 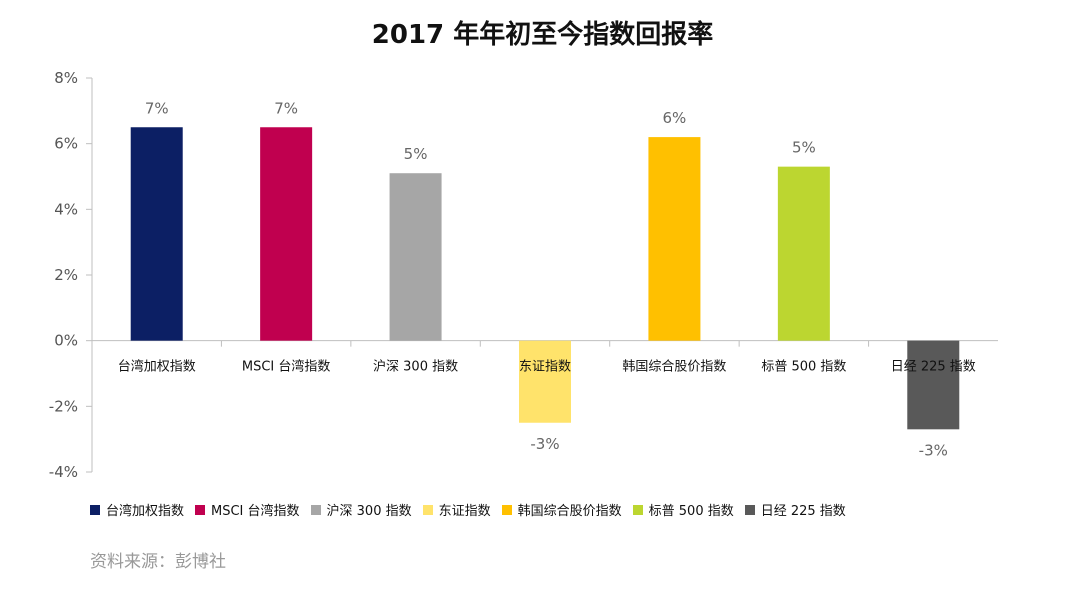 What do you see at coordinates (674, 367) in the screenshot?
I see `x-category-label: 韩国综合股价指数` at bounding box center [674, 367].